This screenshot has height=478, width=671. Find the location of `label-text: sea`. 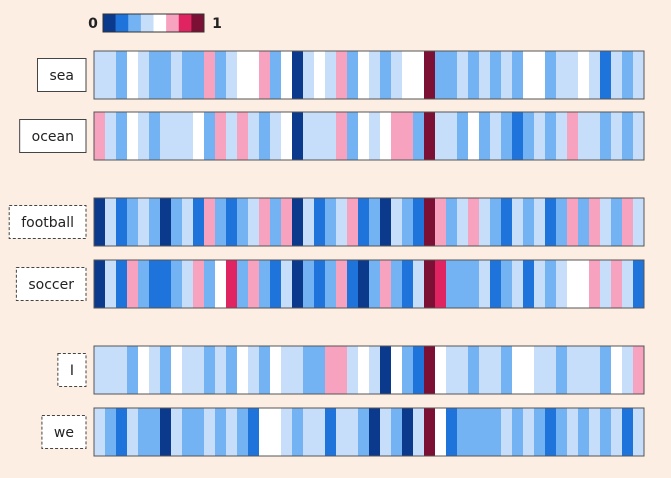

label-text: sea is located at coordinates (62, 76).